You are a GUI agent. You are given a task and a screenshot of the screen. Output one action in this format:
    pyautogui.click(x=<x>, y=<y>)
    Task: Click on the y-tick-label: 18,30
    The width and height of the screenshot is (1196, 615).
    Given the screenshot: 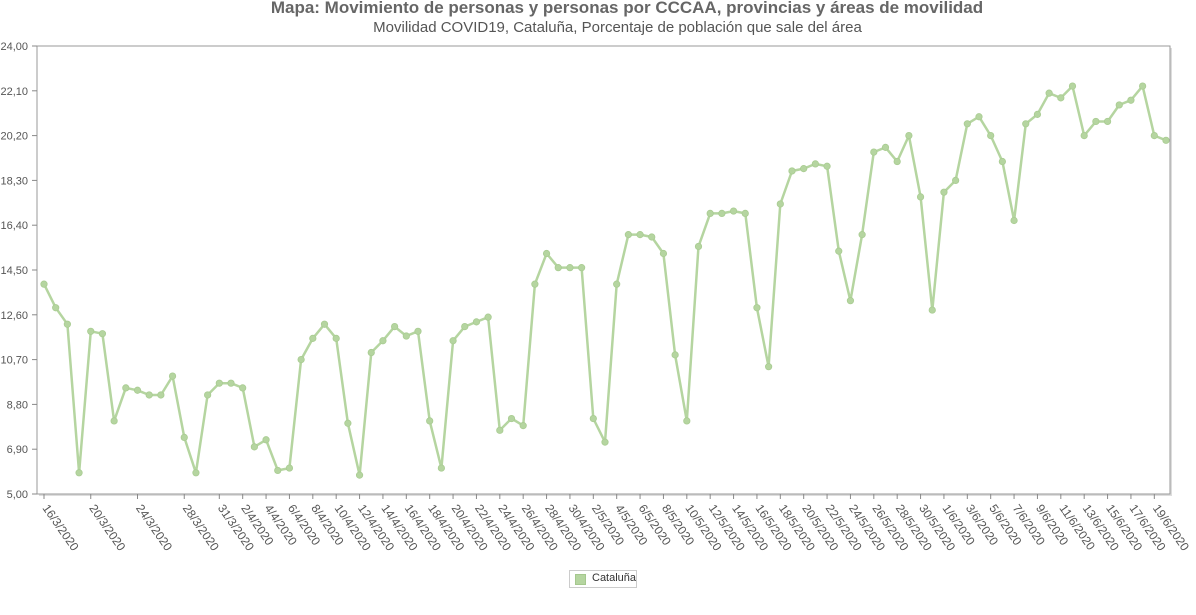 What is the action you would take?
    pyautogui.click(x=14, y=181)
    